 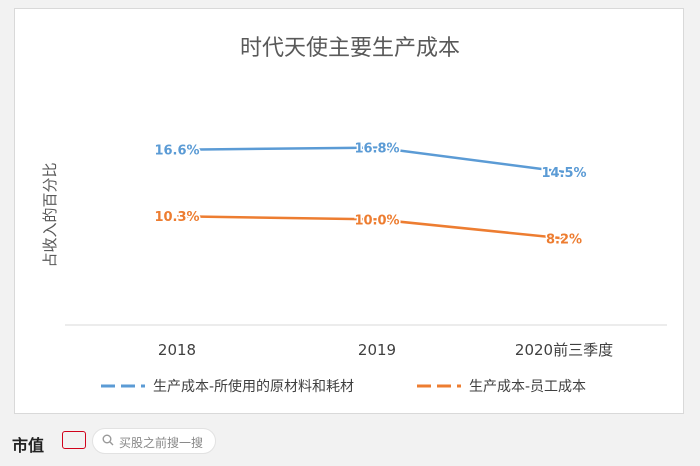 I want to click on brand-name: 市值, so click(x=28, y=445).